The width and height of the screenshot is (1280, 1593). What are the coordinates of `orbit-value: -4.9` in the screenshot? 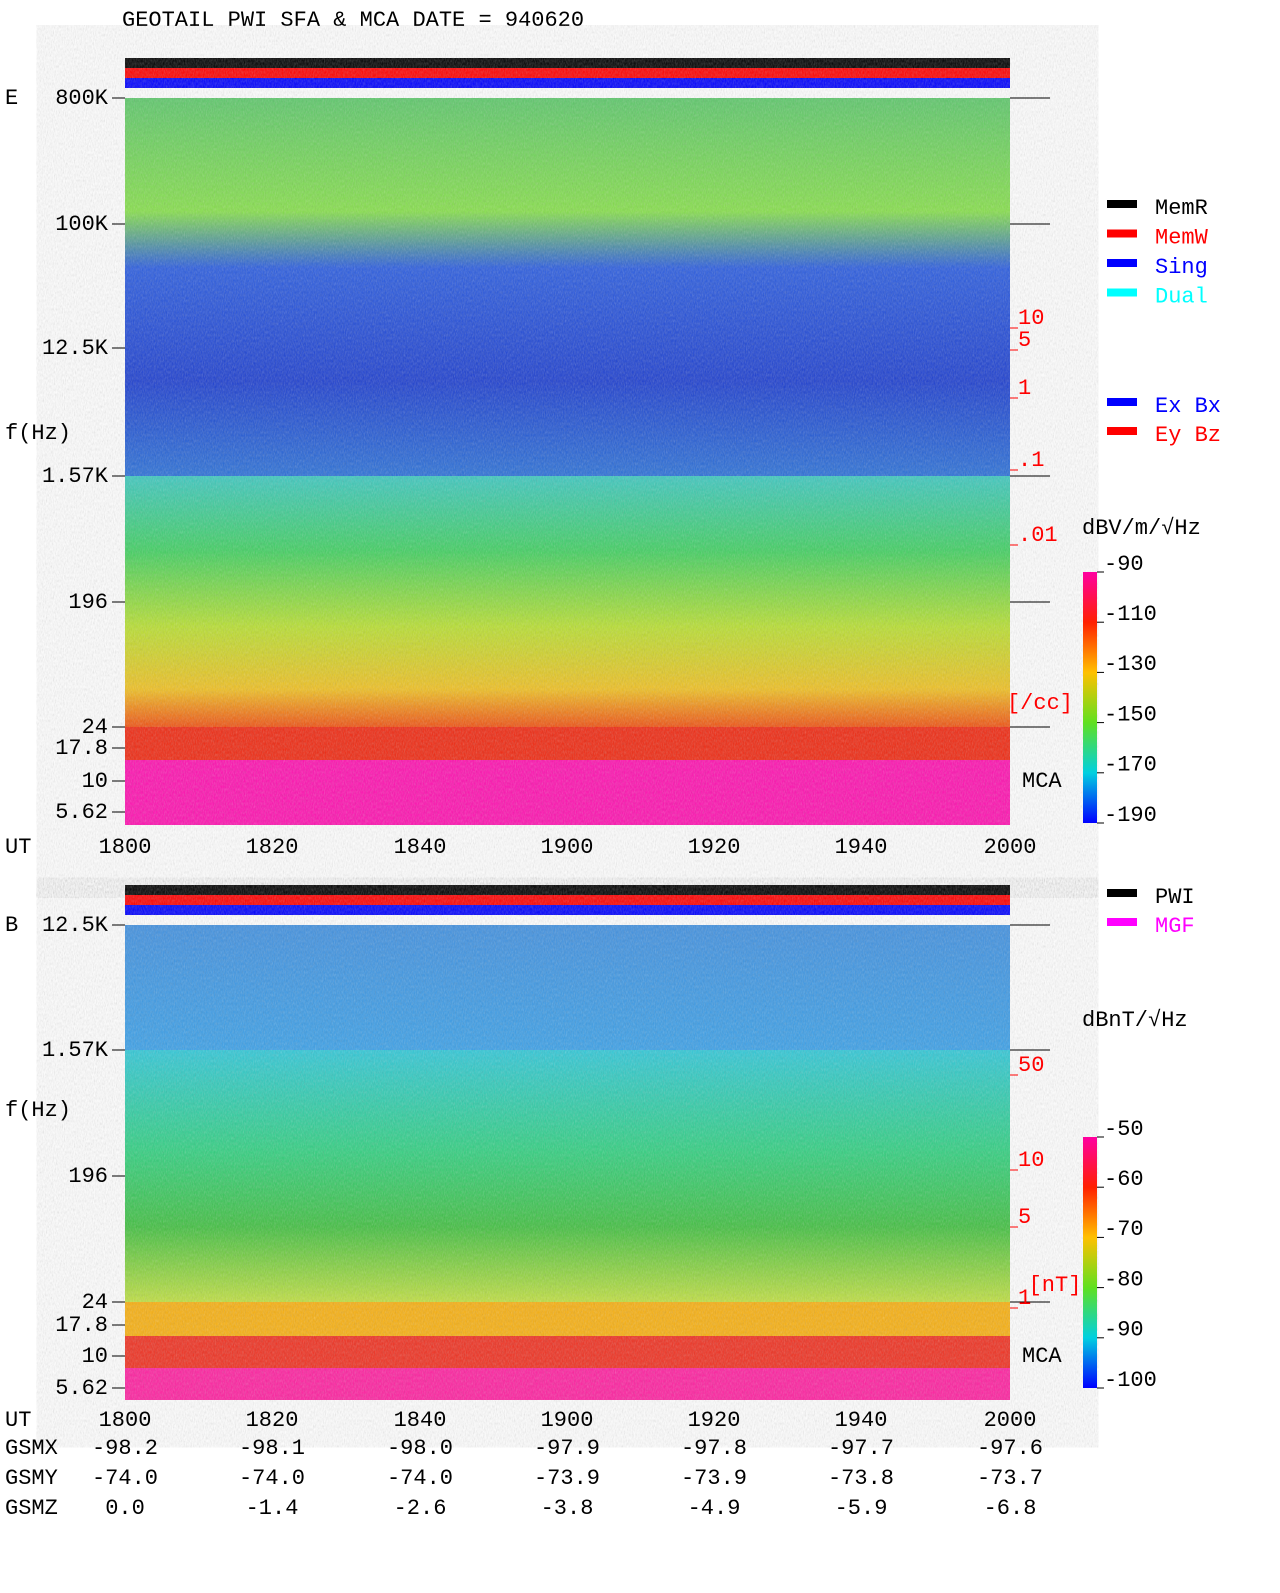 It's located at (714, 1508).